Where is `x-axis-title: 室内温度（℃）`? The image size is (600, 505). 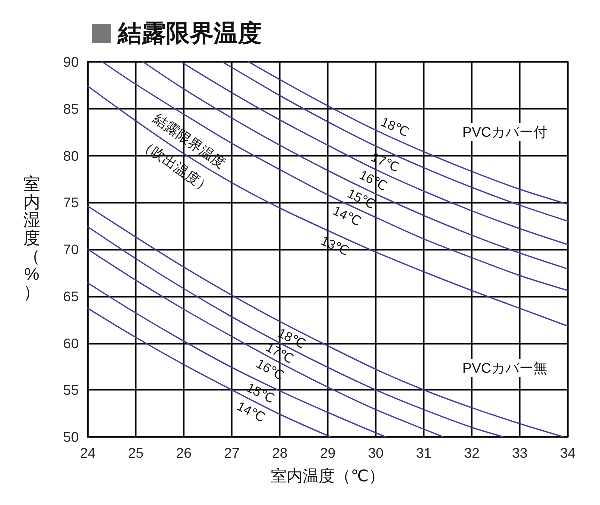 x-axis-title: 室内温度（℃） is located at coordinates (328, 477).